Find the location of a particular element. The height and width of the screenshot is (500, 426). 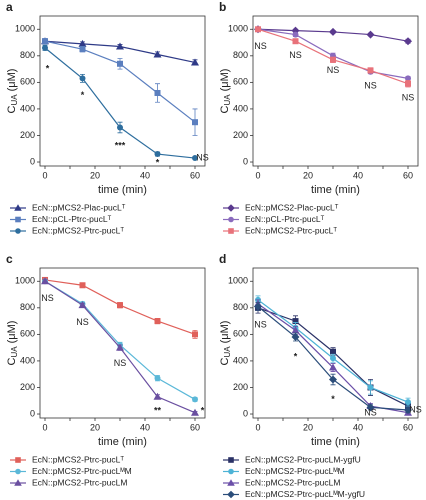

legend-label: EcN::pMCS2-Ptrc-pucLM-ygfU is located at coordinates (303, 459).